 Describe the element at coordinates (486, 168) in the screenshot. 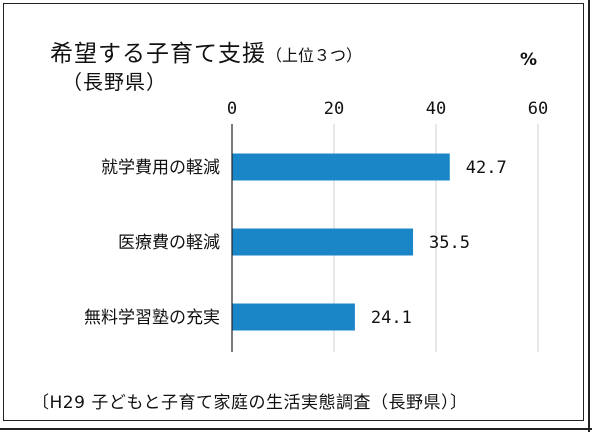

I see `value-label: 42.7` at that location.